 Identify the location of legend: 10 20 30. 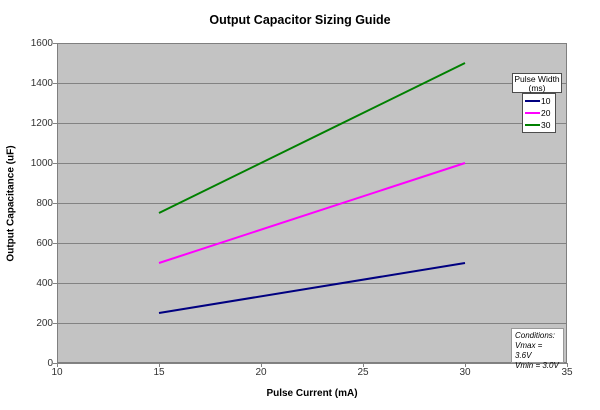
(539, 113).